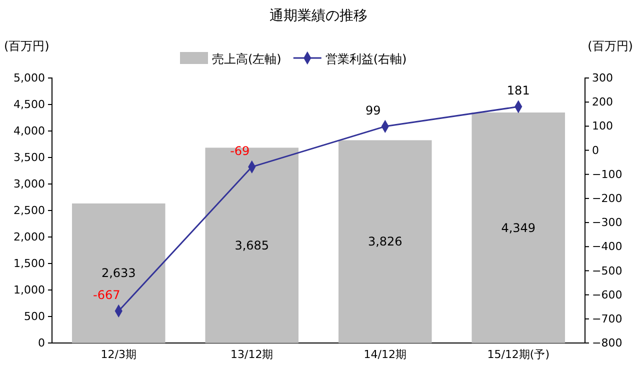 The image size is (637, 373). Describe the element at coordinates (518, 91) in the screenshot. I see `data-label: 181` at that location.